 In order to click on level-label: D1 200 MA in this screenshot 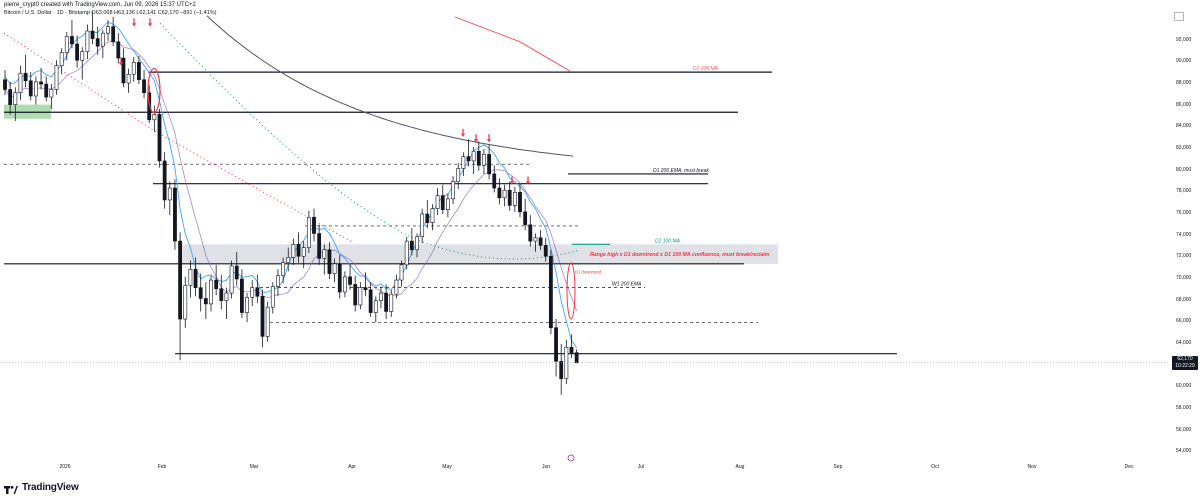, I will do `click(706, 69)`.